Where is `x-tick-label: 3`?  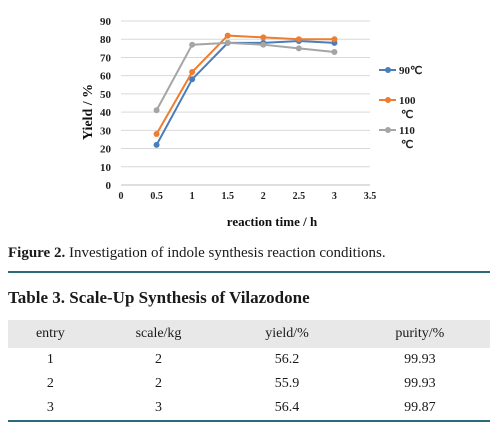 x-tick-label: 3 is located at coordinates (334, 196).